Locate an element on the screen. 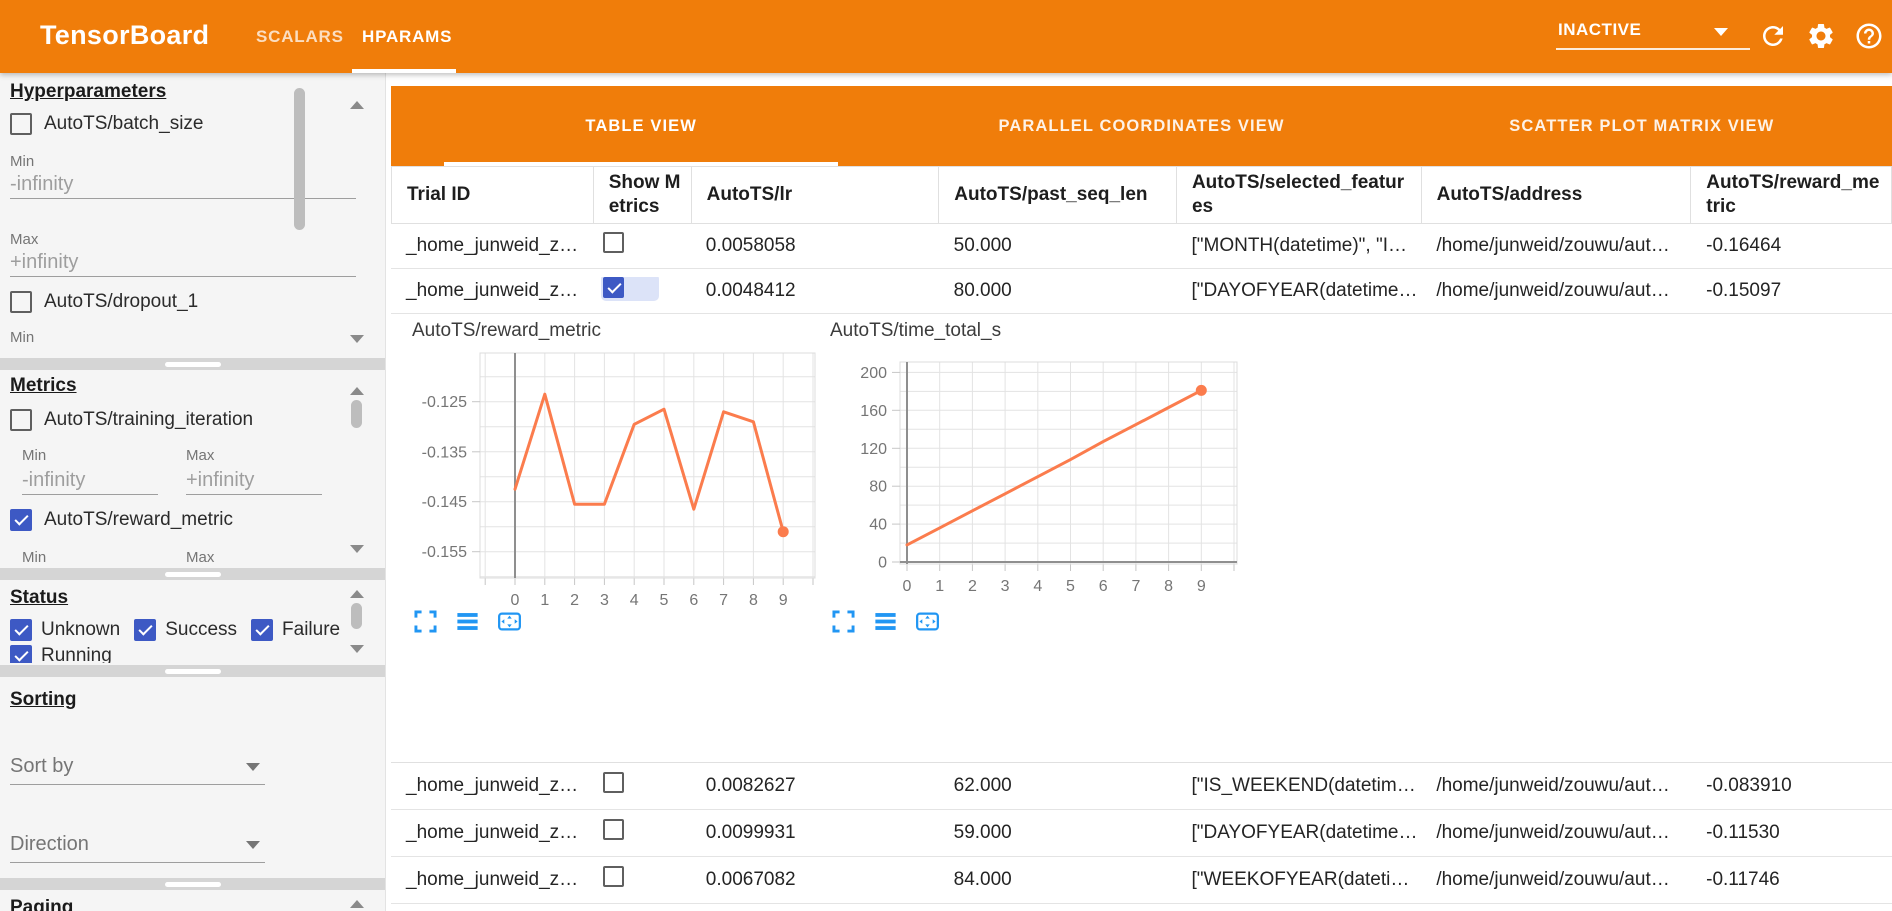  column-header-0: Trial ID is located at coordinates (493, 195).